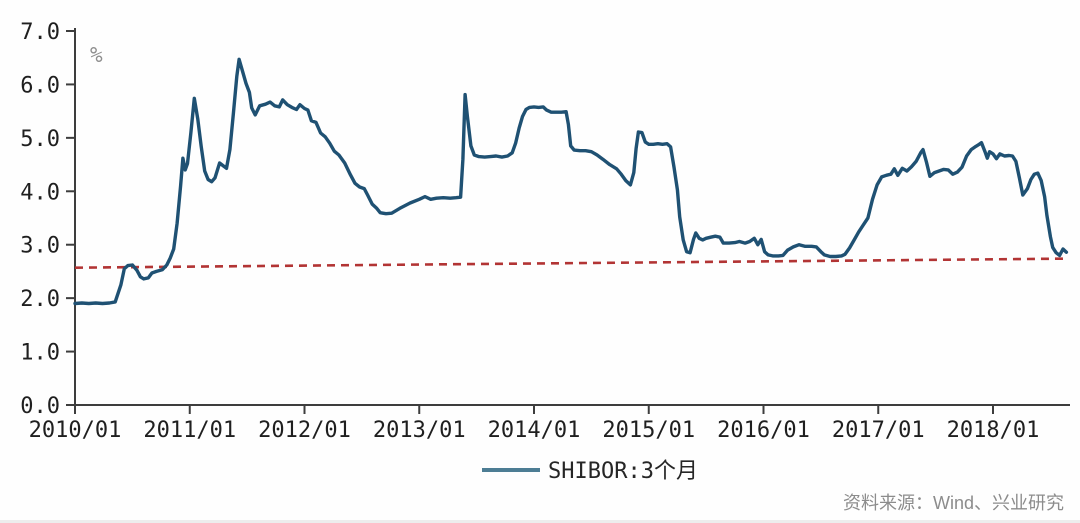 This screenshot has width=1080, height=523. Describe the element at coordinates (534, 430) in the screenshot. I see `x-tick-label: 2014/01` at that location.